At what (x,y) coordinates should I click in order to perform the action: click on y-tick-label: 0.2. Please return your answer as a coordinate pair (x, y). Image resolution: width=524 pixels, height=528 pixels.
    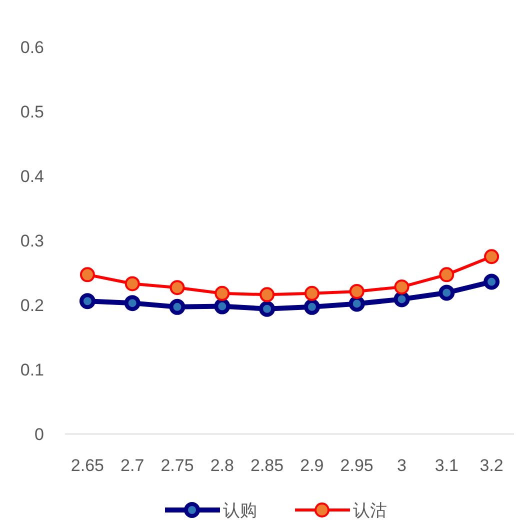
    Looking at the image, I should click on (32, 305).